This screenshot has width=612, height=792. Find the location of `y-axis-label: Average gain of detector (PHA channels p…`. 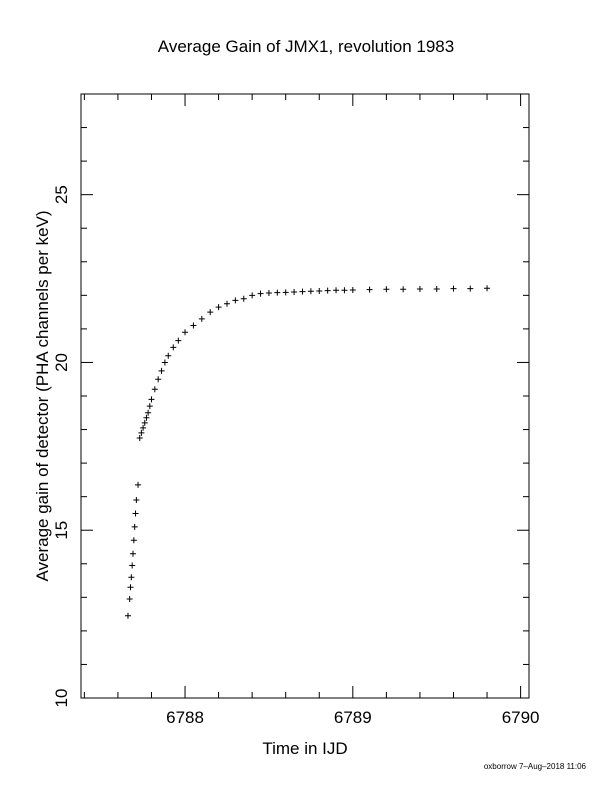

y-axis-label: Average gain of detector (PHA channels p… is located at coordinates (42, 395).